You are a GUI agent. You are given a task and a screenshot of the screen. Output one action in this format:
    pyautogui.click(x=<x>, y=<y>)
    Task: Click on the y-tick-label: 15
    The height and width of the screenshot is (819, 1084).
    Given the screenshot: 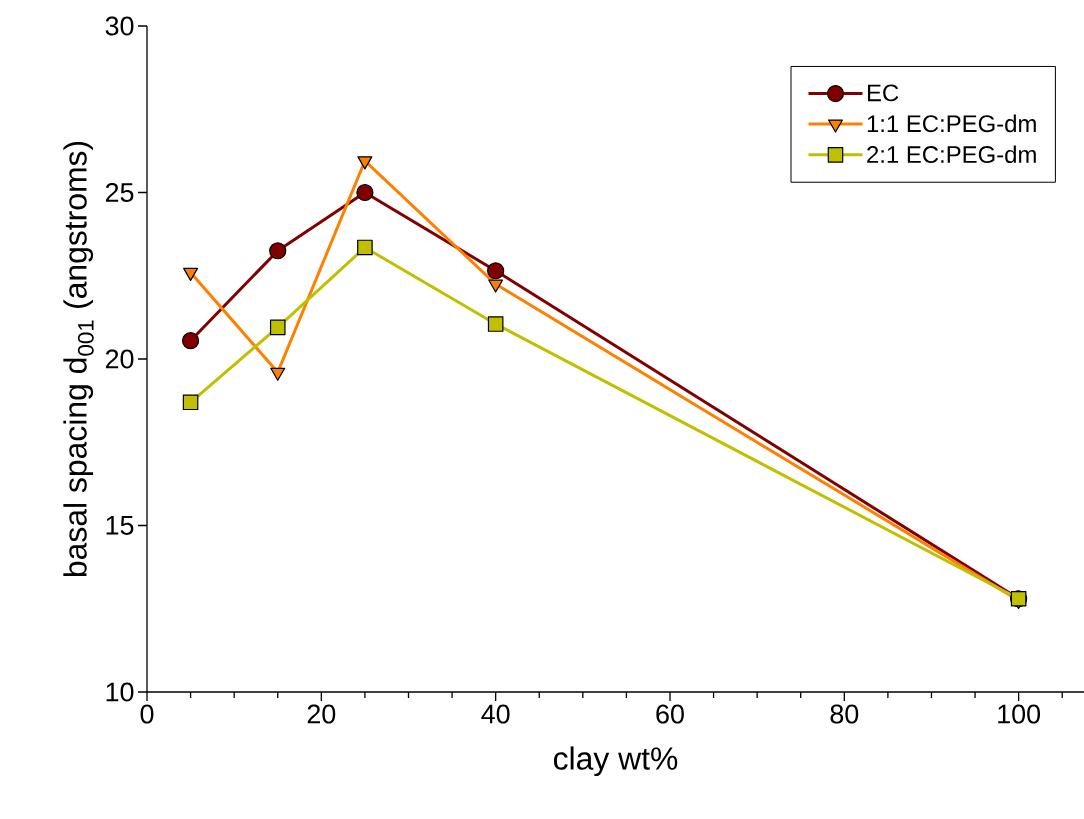 What is the action you would take?
    pyautogui.click(x=120, y=525)
    